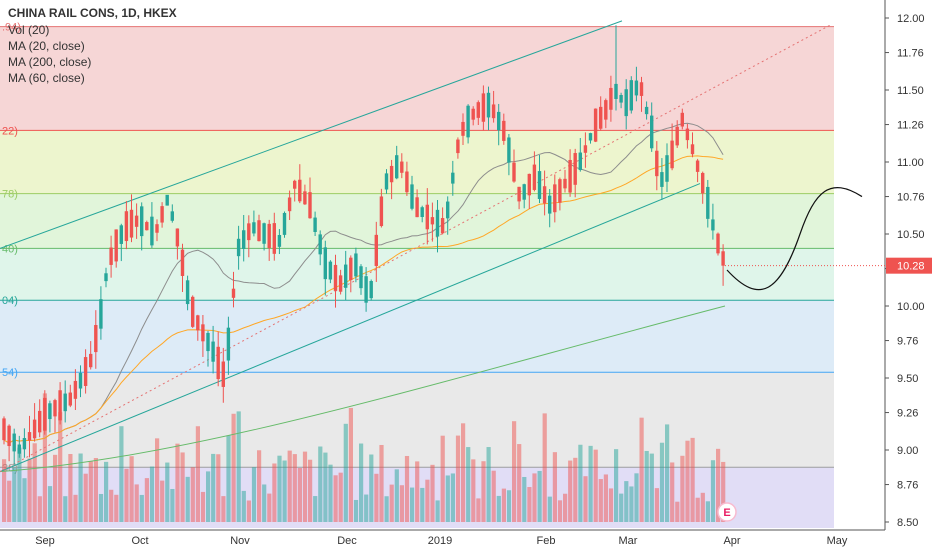  What do you see at coordinates (907, 486) in the screenshot?
I see `price-tick-label: 8.76` at bounding box center [907, 486].